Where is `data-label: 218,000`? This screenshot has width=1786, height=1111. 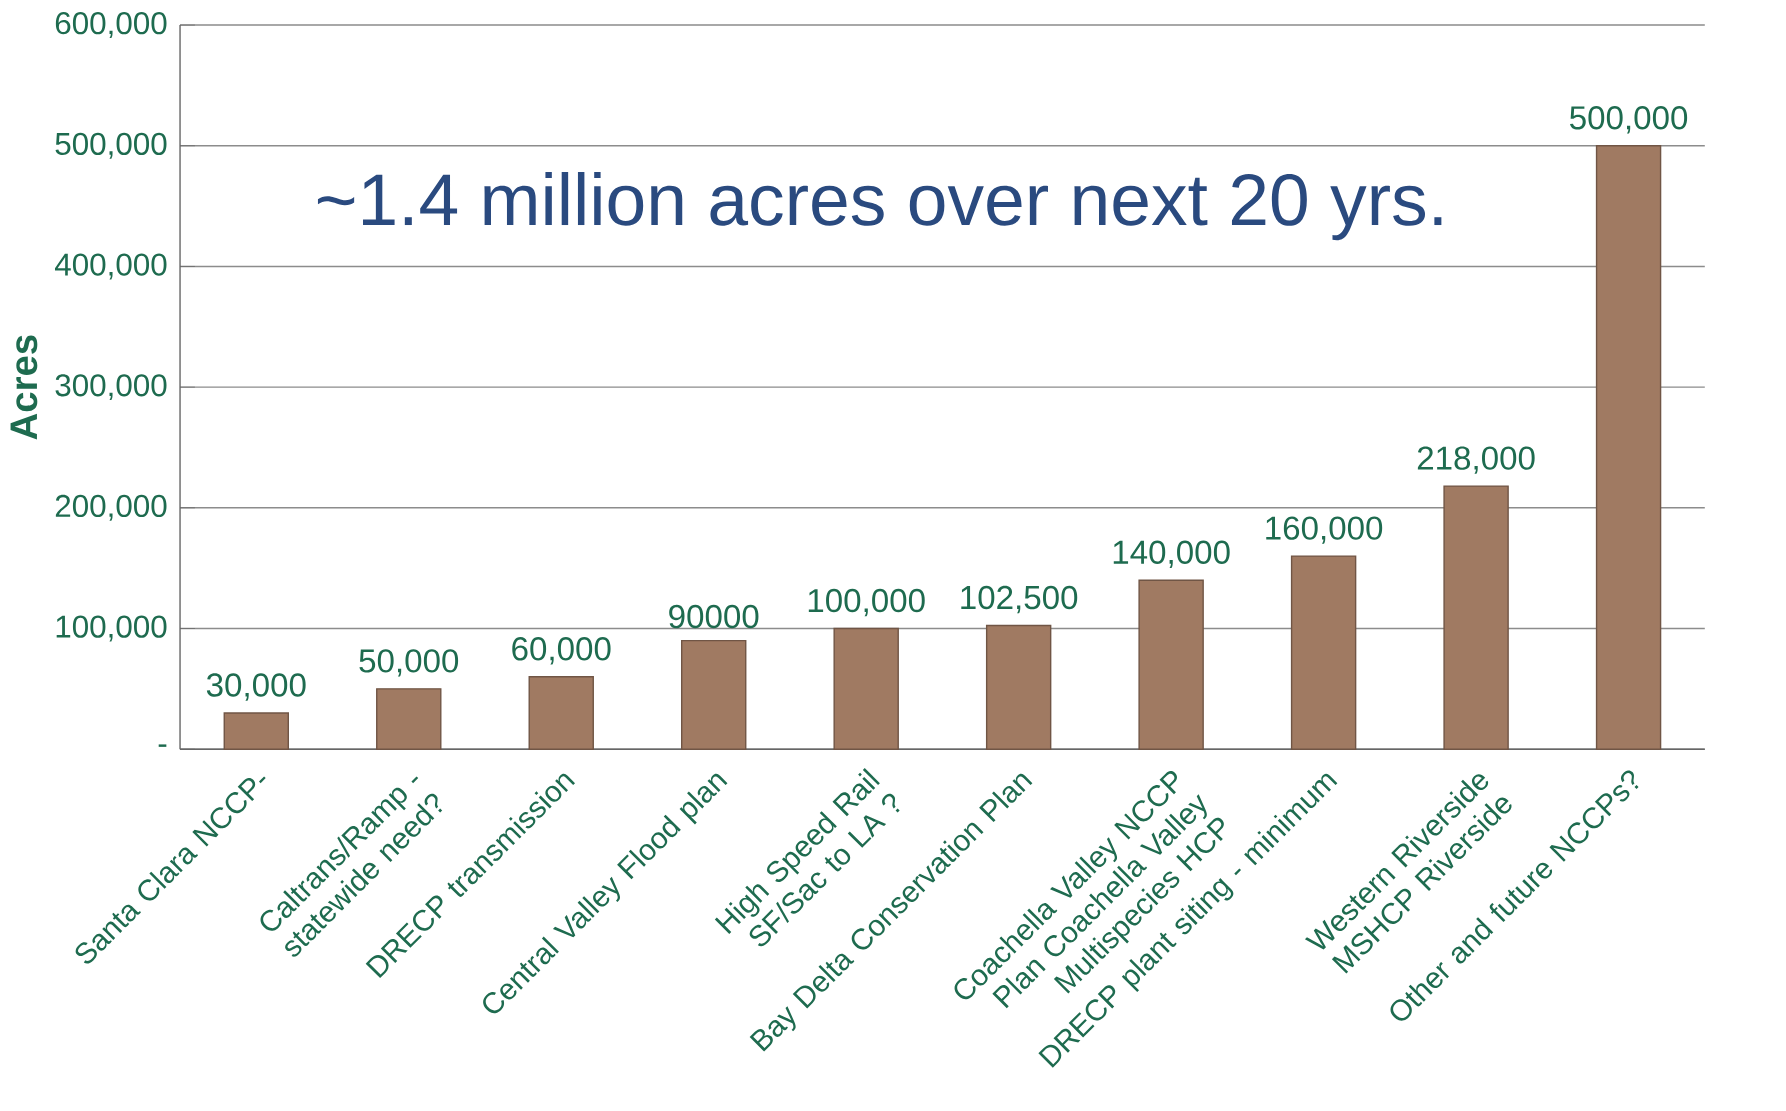 data-label: 218,000 is located at coordinates (1476, 460).